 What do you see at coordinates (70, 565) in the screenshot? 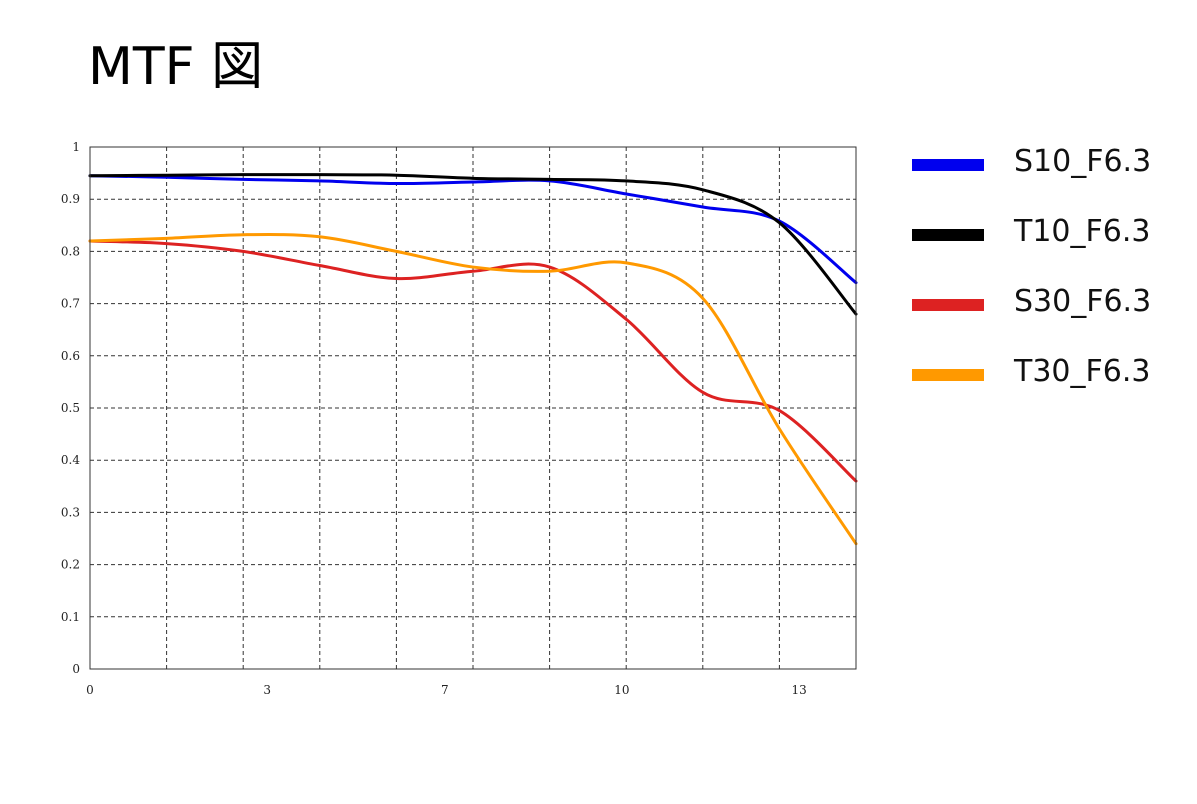
I see `y-tick-label: 0.2` at bounding box center [70, 565].